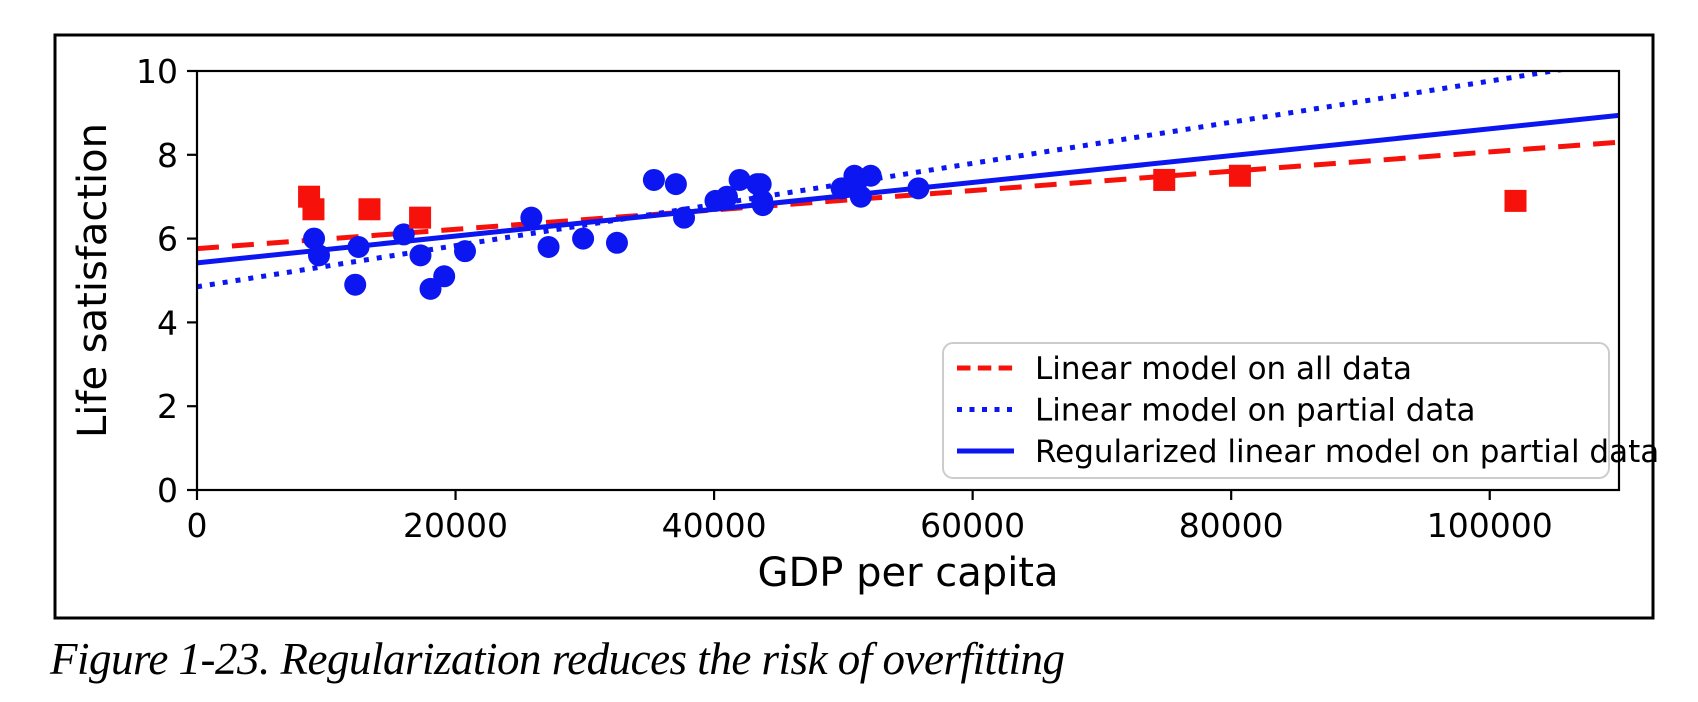 The height and width of the screenshot is (702, 1698). What do you see at coordinates (167, 239) in the screenshot?
I see `y-tick-label: 6` at bounding box center [167, 239].